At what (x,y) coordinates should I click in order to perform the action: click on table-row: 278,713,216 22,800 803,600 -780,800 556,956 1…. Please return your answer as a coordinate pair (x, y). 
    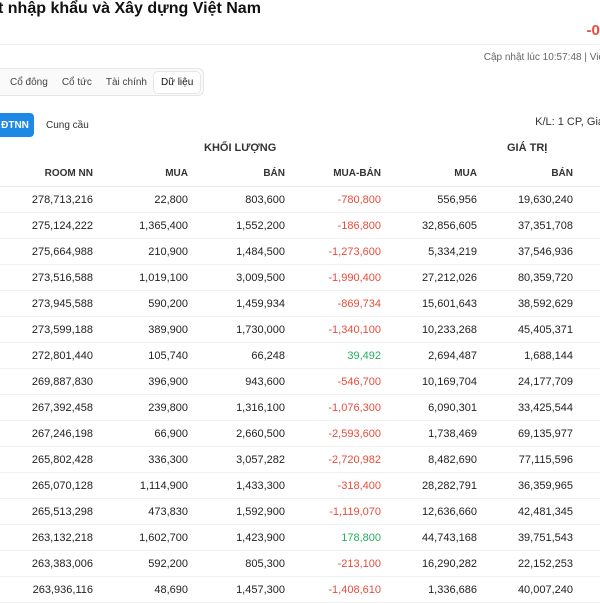
    Looking at the image, I should click on (300, 199).